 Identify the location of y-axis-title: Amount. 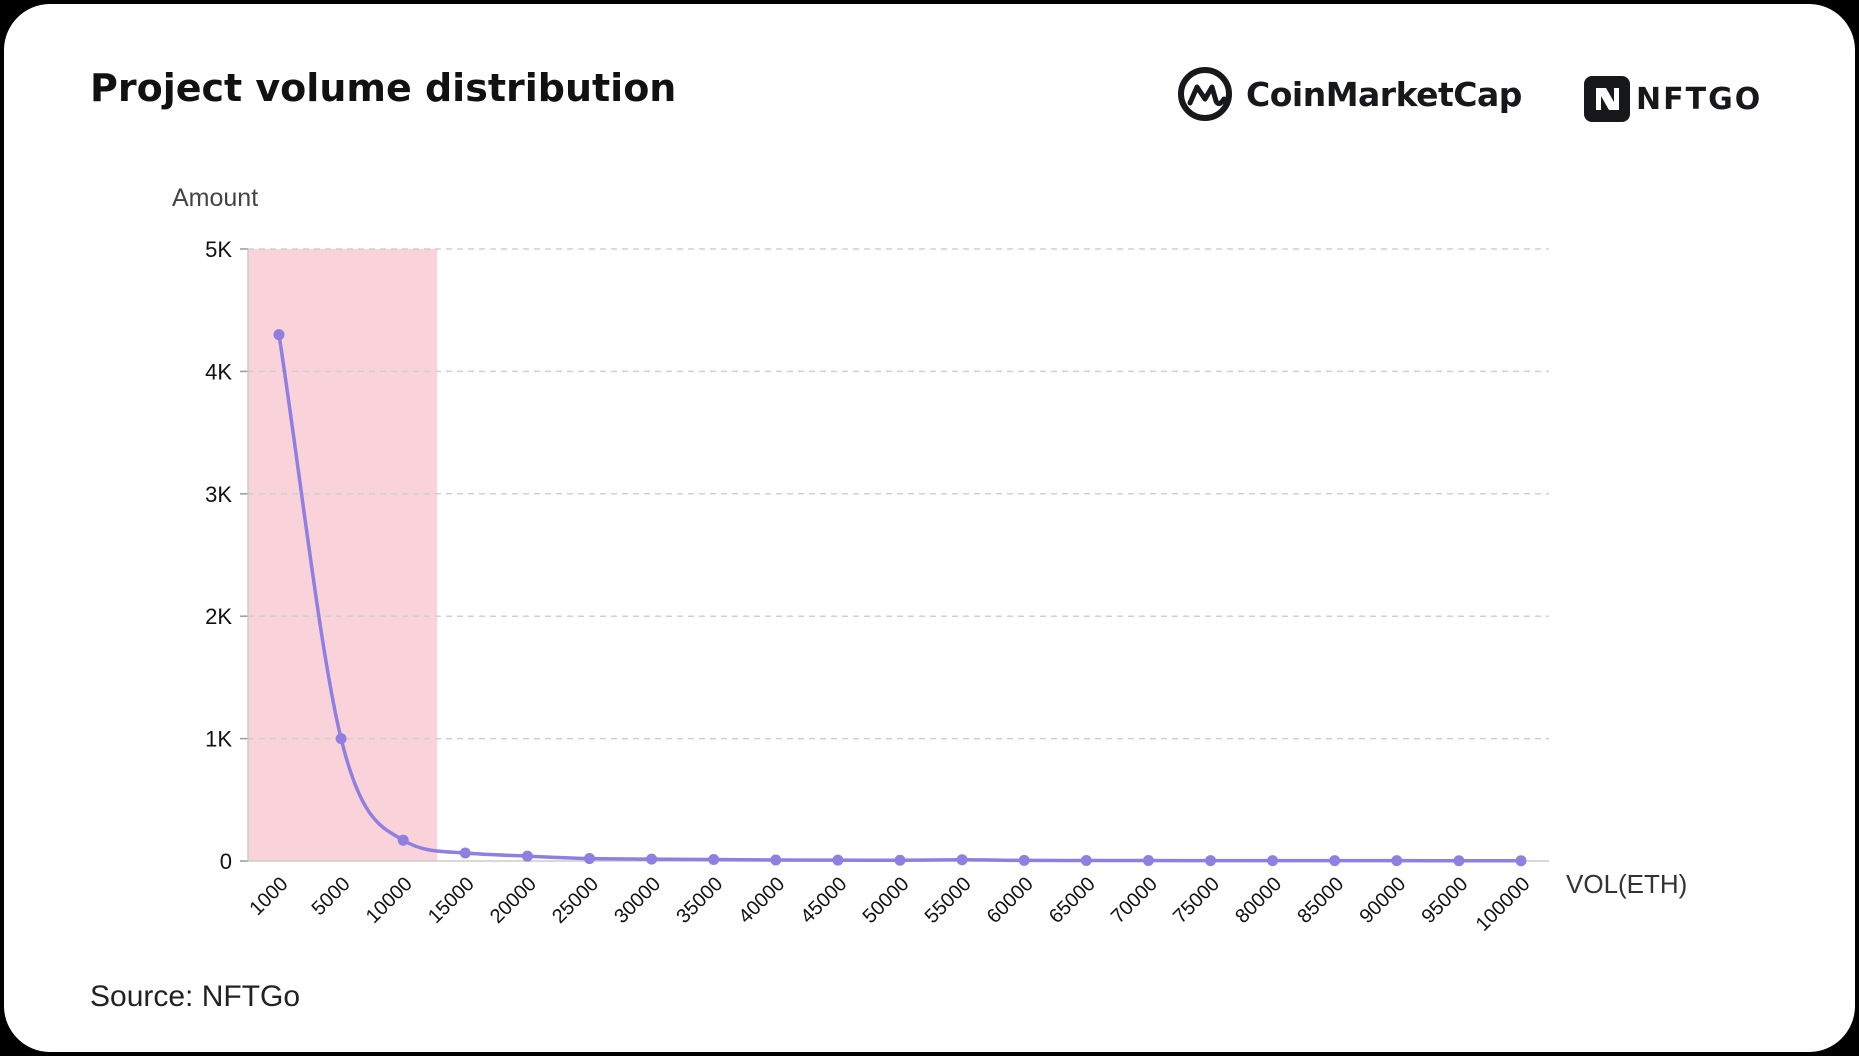
(215, 198).